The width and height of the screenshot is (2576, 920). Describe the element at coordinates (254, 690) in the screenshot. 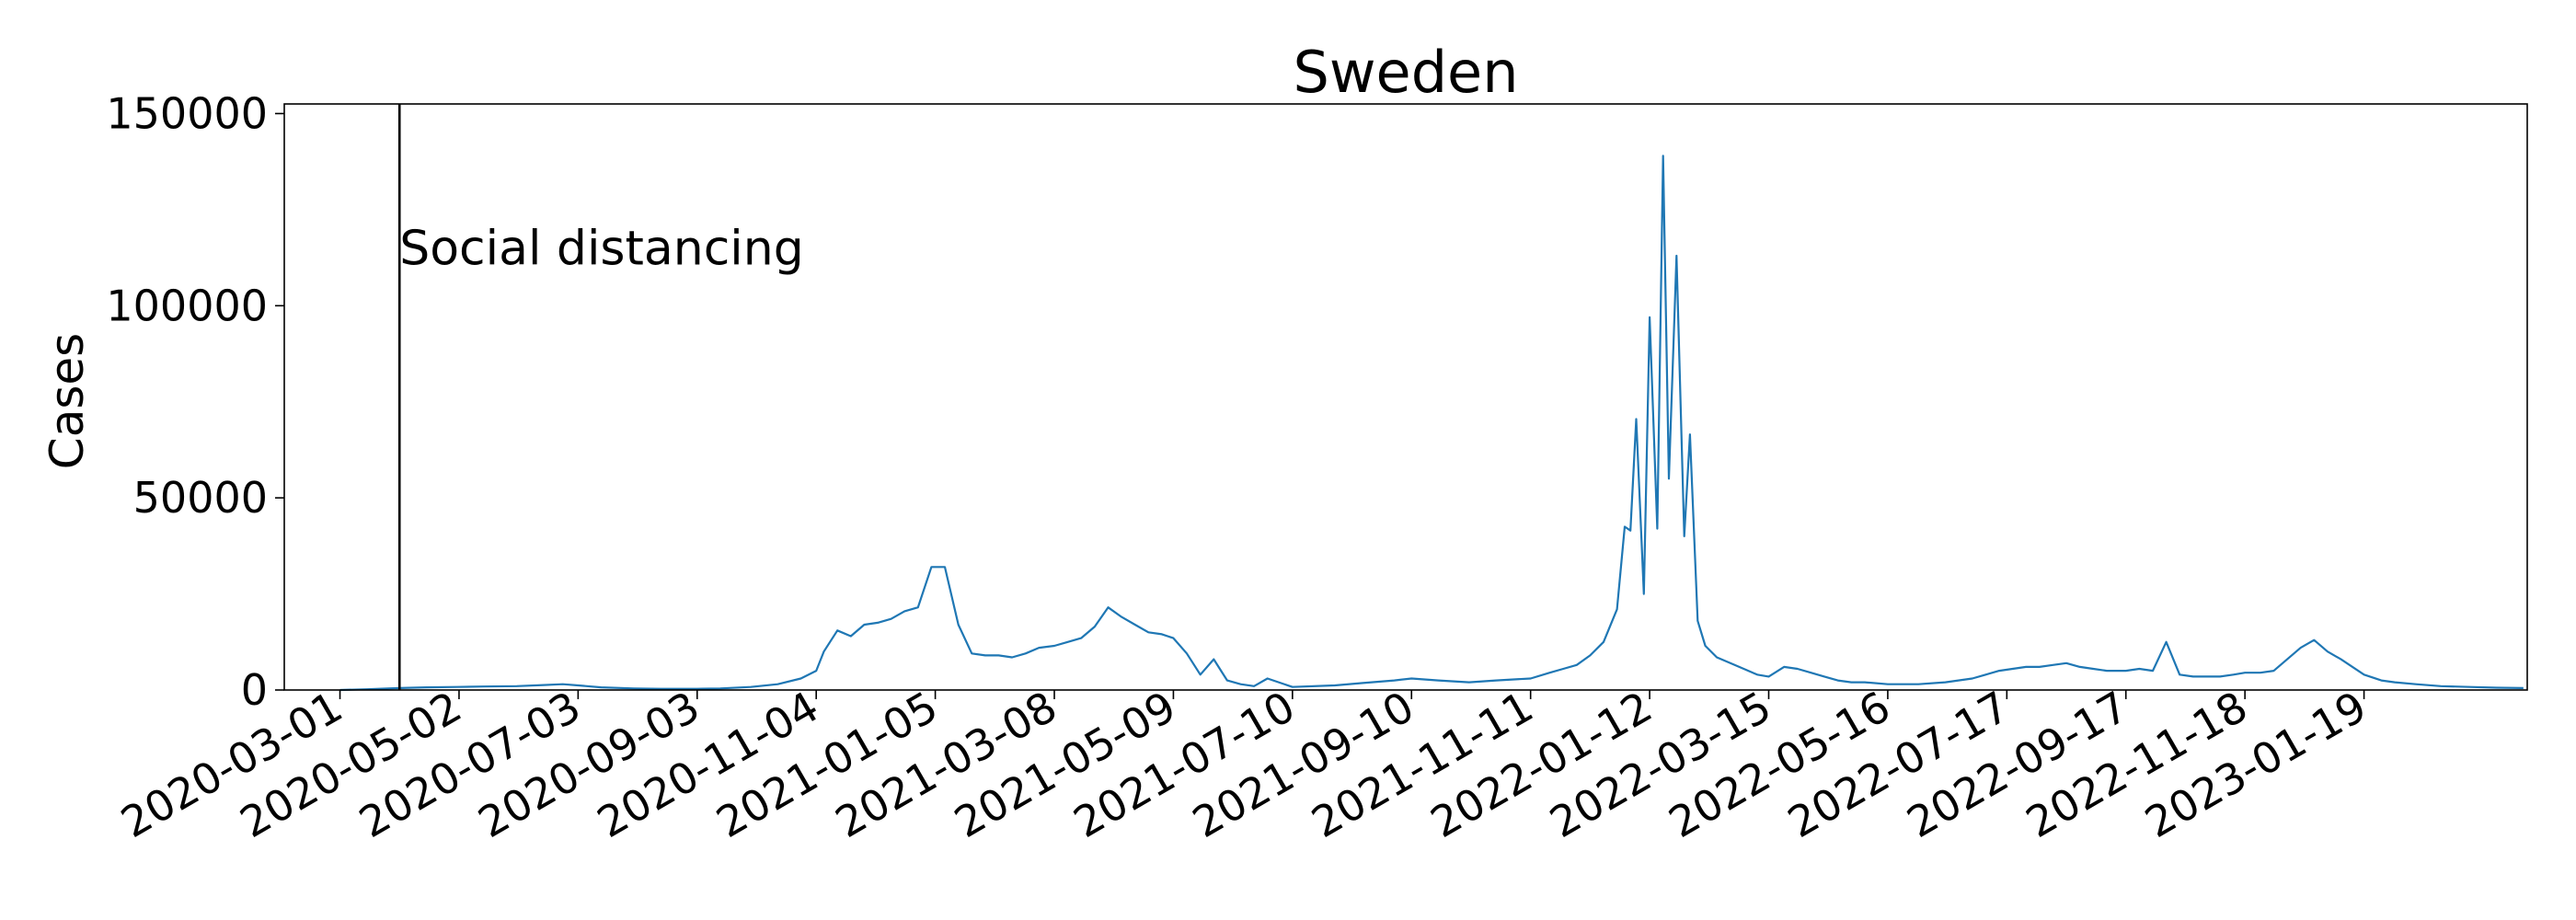

I see `y-tick-label: 0` at that location.